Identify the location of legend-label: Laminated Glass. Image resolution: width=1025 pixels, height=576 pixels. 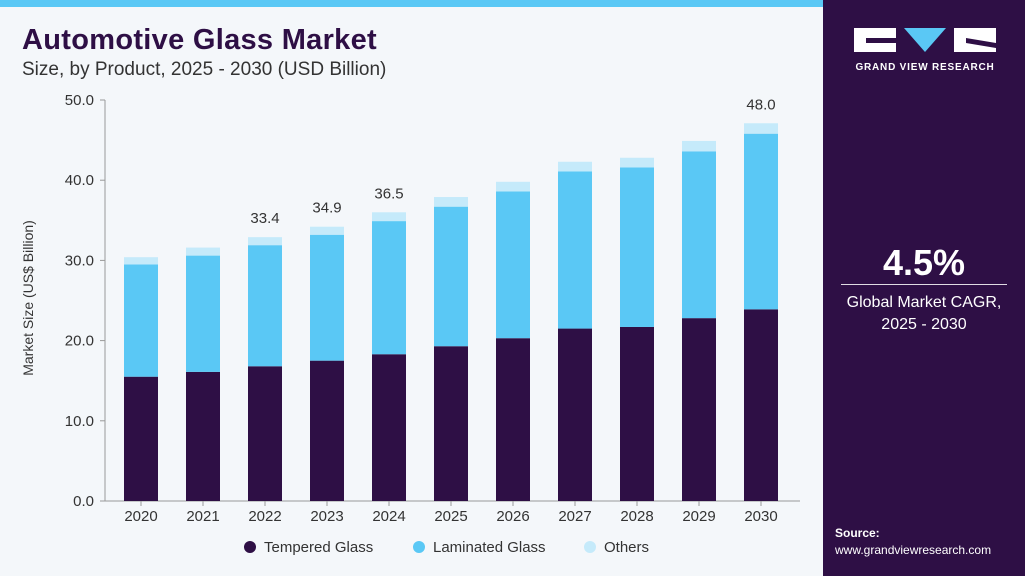
(489, 547).